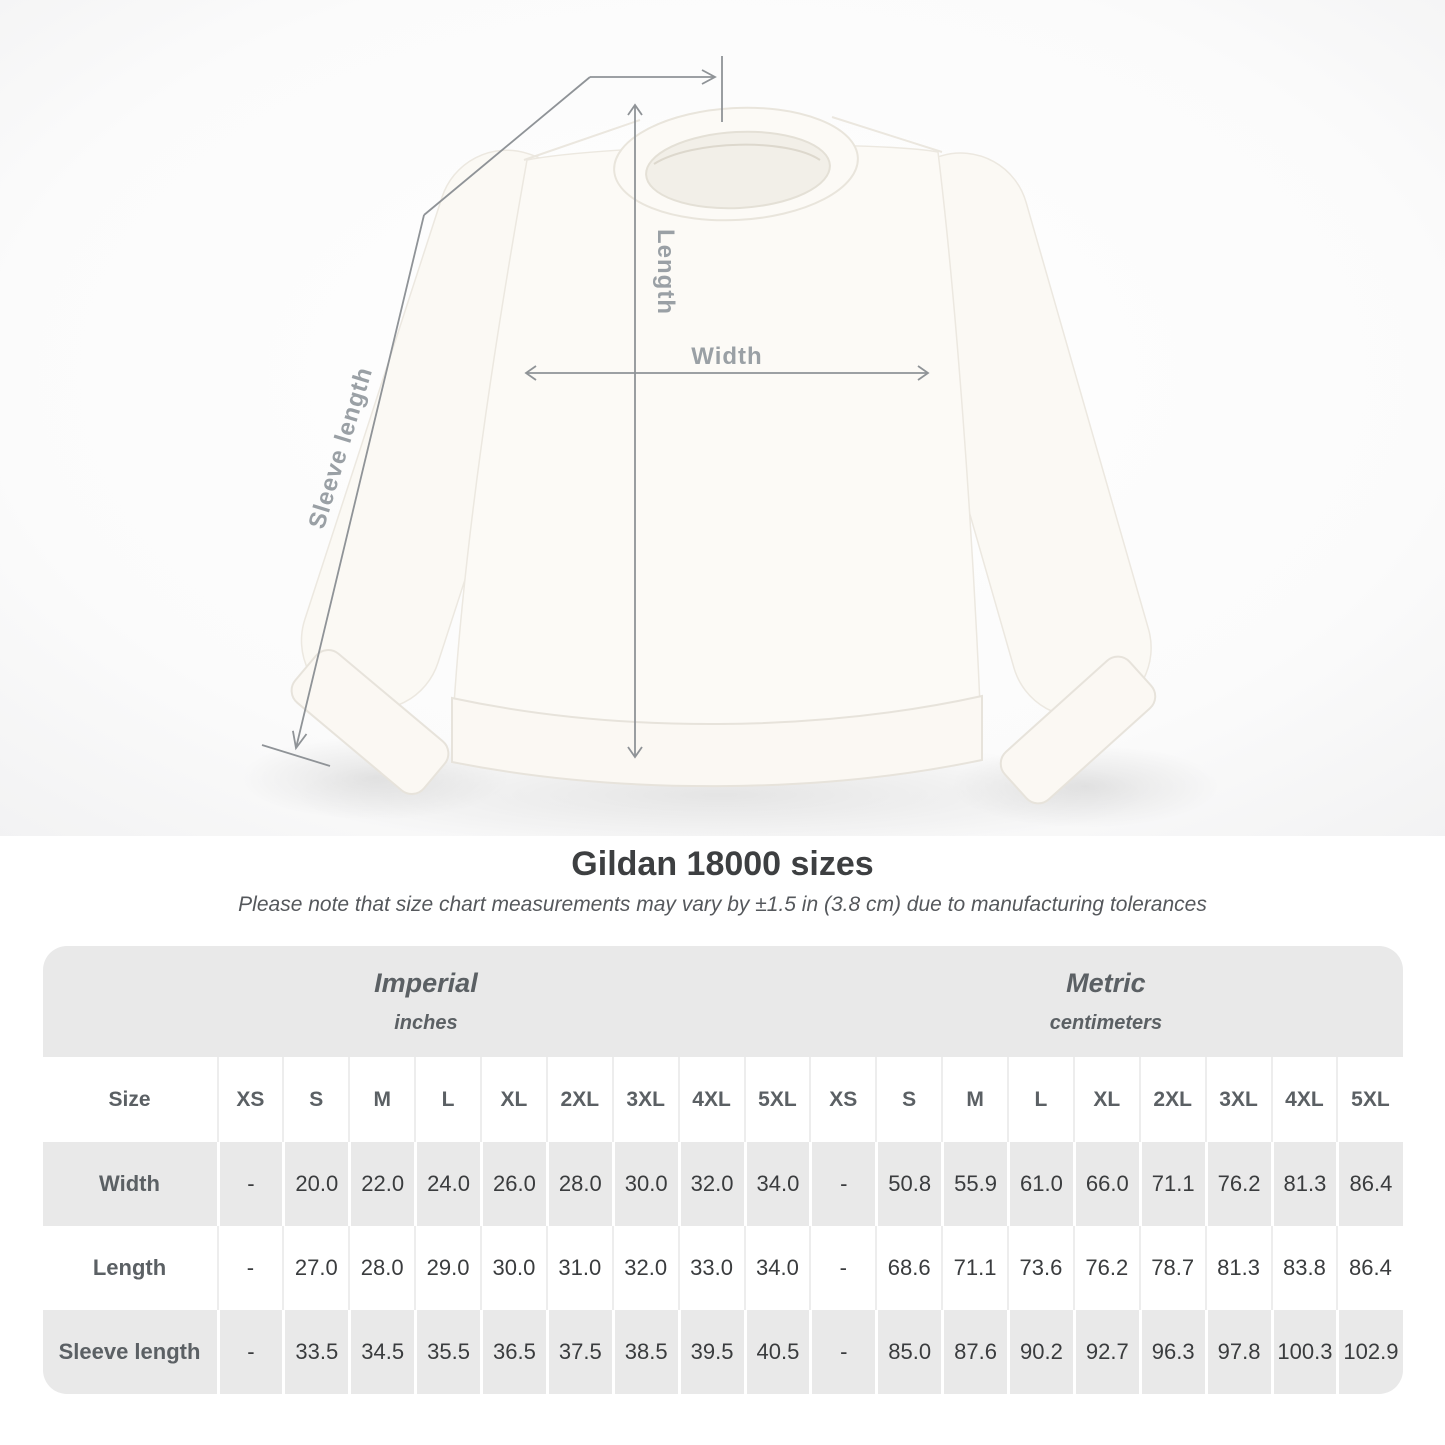 The width and height of the screenshot is (1445, 1445). Describe the element at coordinates (709, 77) in the screenshot. I see `sleeve-start-arrow` at that location.